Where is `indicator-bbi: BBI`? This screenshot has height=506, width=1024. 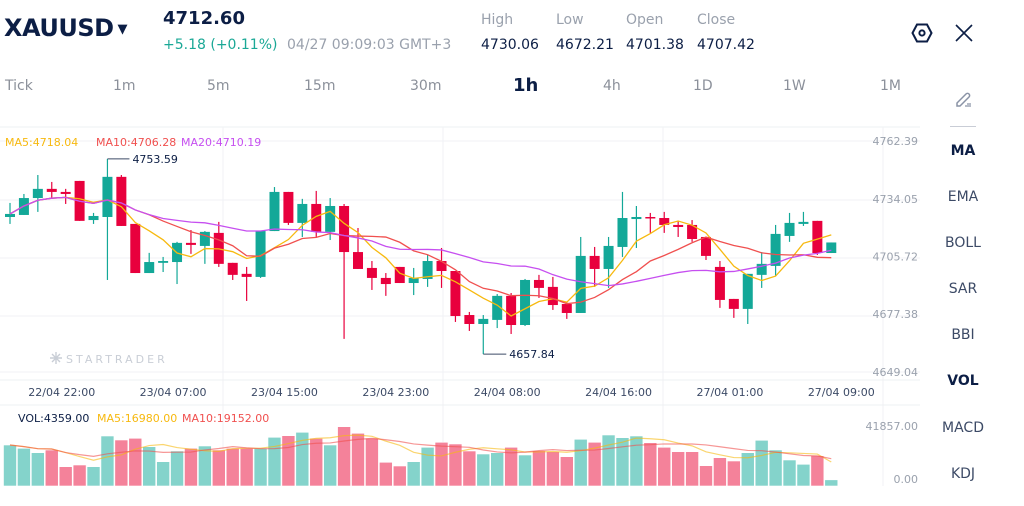
indicator-bbi: BBI is located at coordinates (963, 335).